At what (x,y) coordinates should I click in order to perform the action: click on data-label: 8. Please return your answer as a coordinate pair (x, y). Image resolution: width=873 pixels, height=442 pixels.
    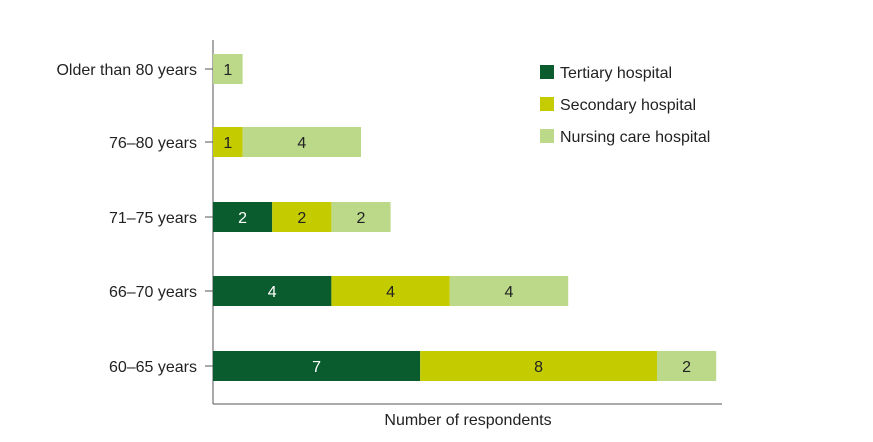
    Looking at the image, I should click on (538, 367).